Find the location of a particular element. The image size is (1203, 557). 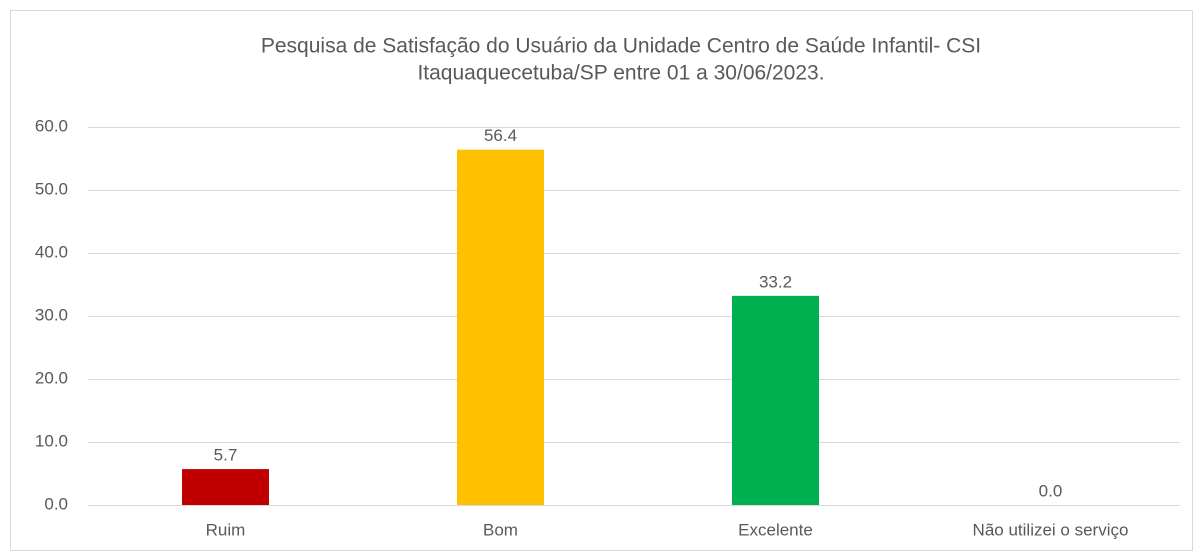

y-tick-label: 20.0 is located at coordinates (51, 377).